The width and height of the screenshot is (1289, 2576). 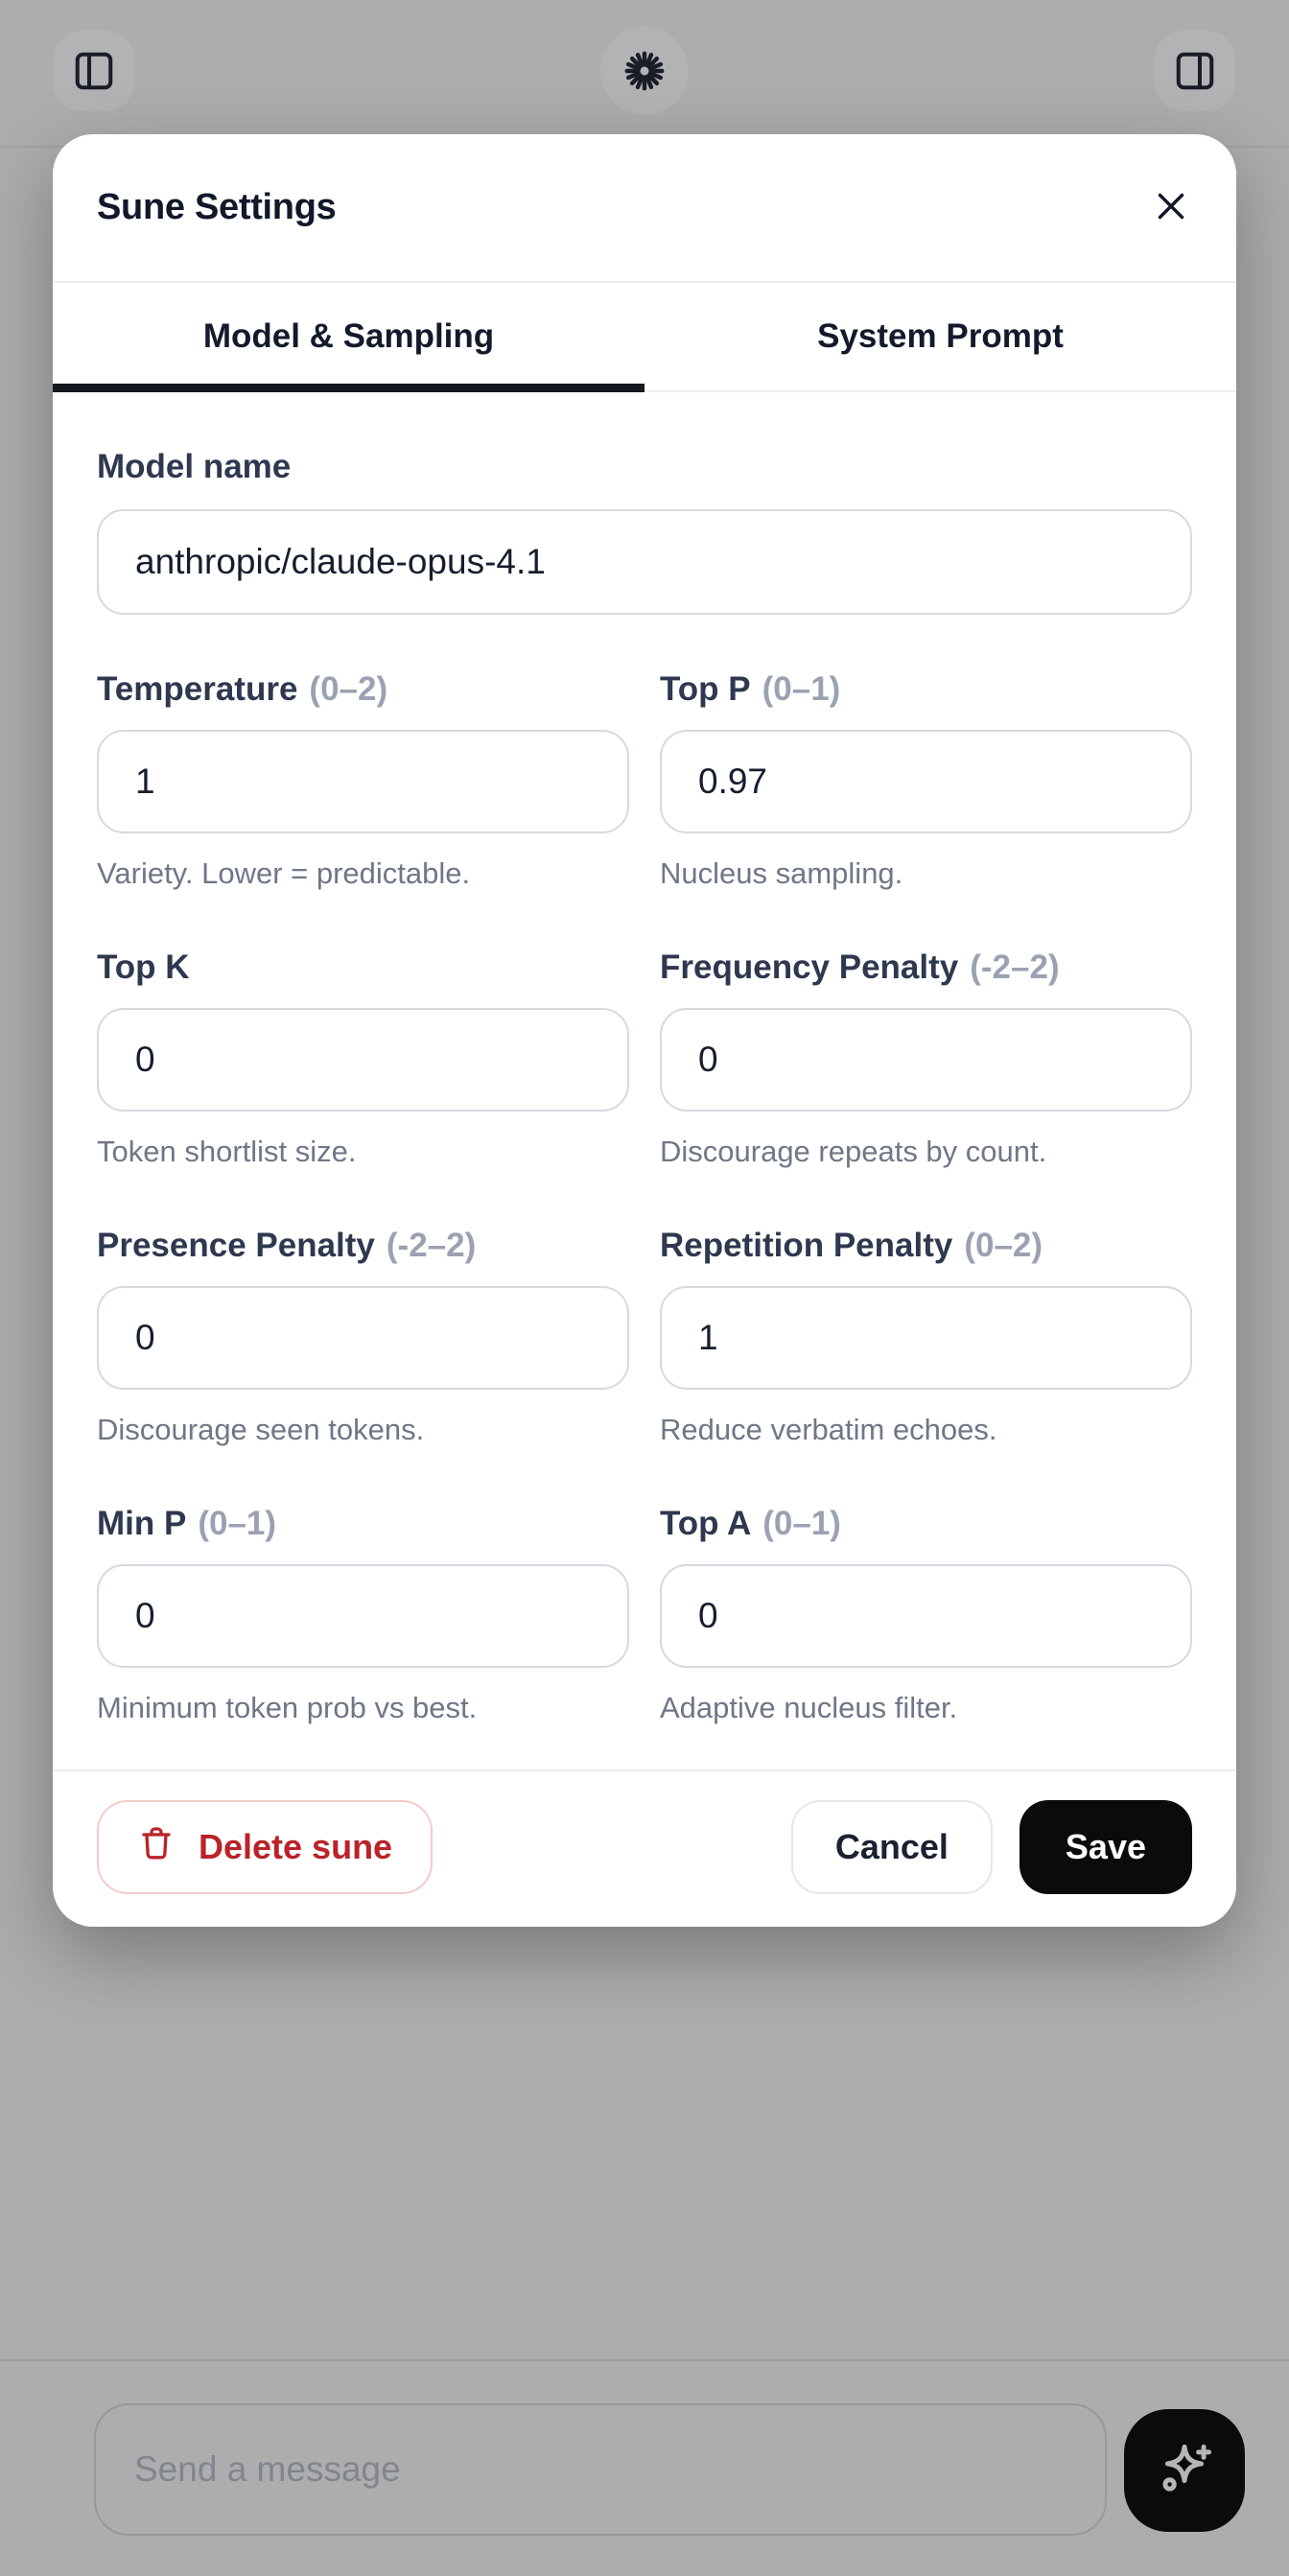 What do you see at coordinates (809, 967) in the screenshot?
I see `frequency-penalty-label: Frequency Penalty` at bounding box center [809, 967].